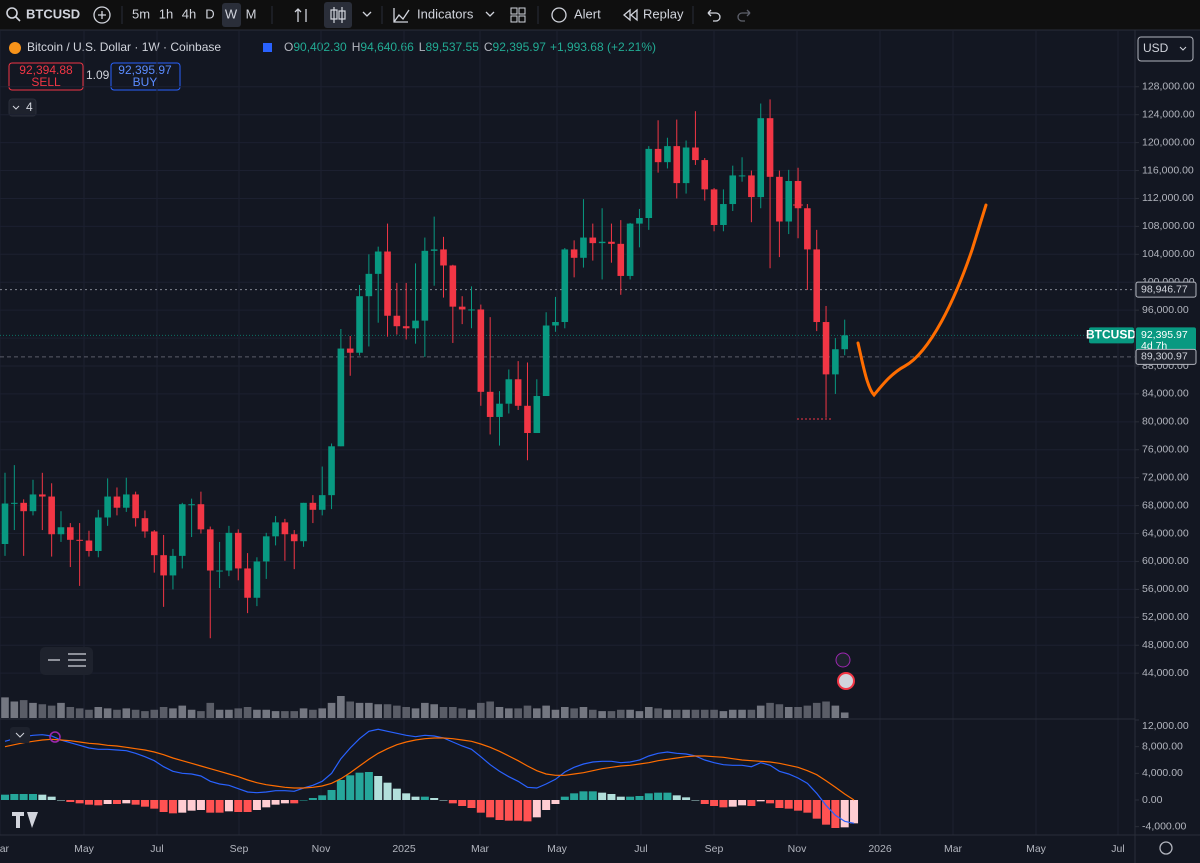 The height and width of the screenshot is (863, 1200). Describe the element at coordinates (338, 15) in the screenshot. I see `chart-type-button` at that location.